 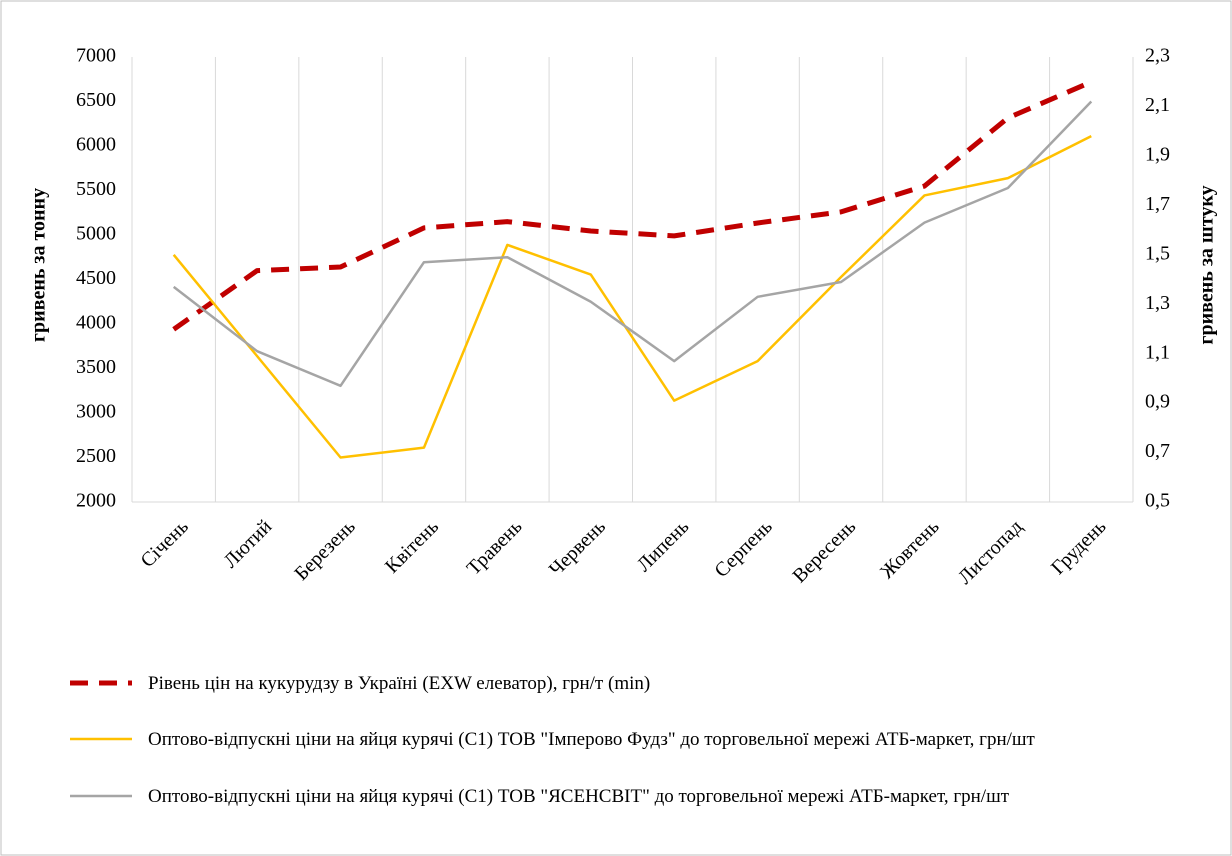 What do you see at coordinates (412, 547) in the screenshot?
I see `x-tick-label: Квітень` at bounding box center [412, 547].